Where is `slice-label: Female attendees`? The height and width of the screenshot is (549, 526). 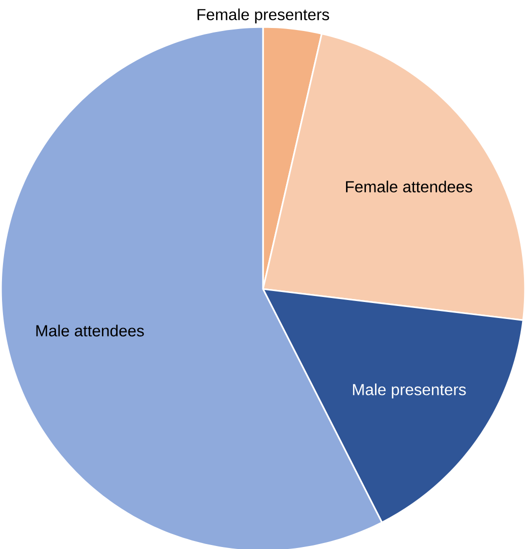
slice-label: Female attendees is located at coordinates (409, 186).